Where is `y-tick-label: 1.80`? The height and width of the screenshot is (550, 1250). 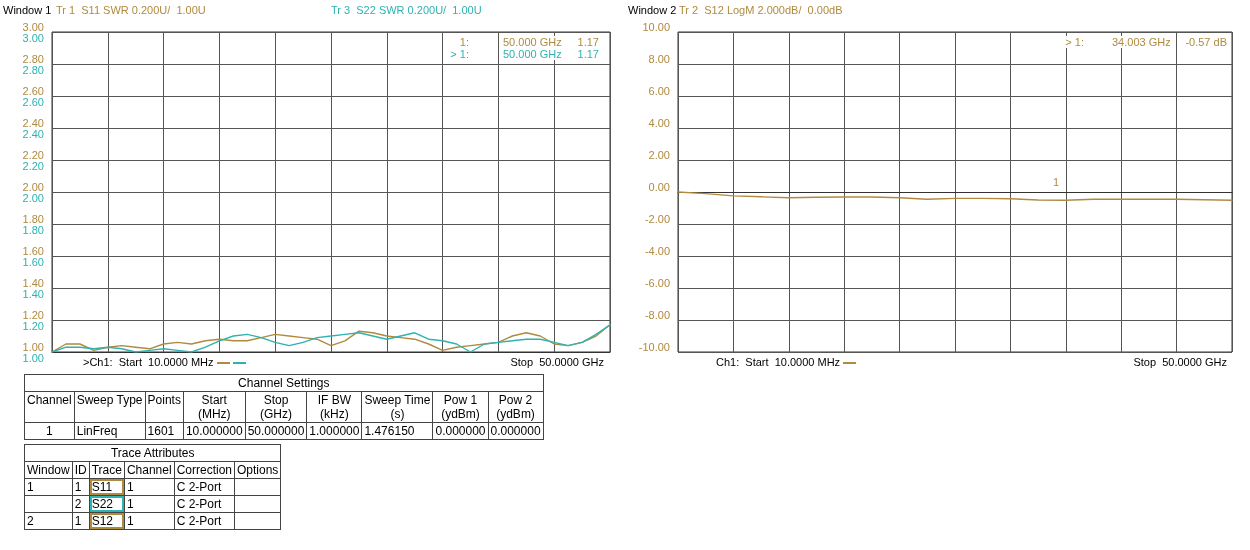 y-tick-label: 1.80 is located at coordinates (33, 218).